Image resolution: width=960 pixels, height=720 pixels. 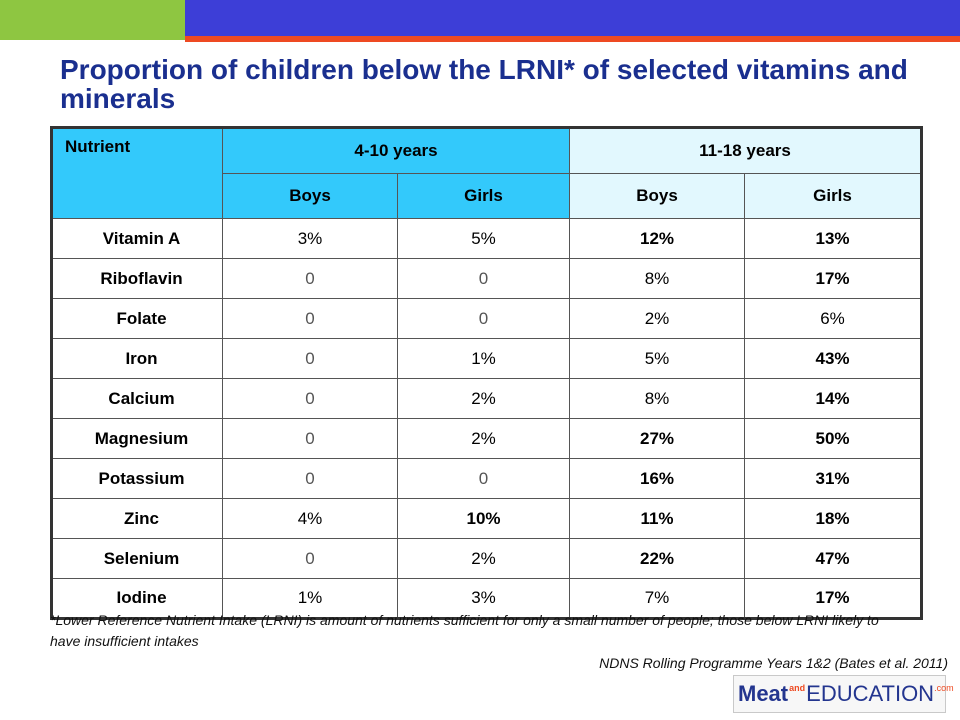 I want to click on subheader-girls-4-10: Girls, so click(x=483, y=196).